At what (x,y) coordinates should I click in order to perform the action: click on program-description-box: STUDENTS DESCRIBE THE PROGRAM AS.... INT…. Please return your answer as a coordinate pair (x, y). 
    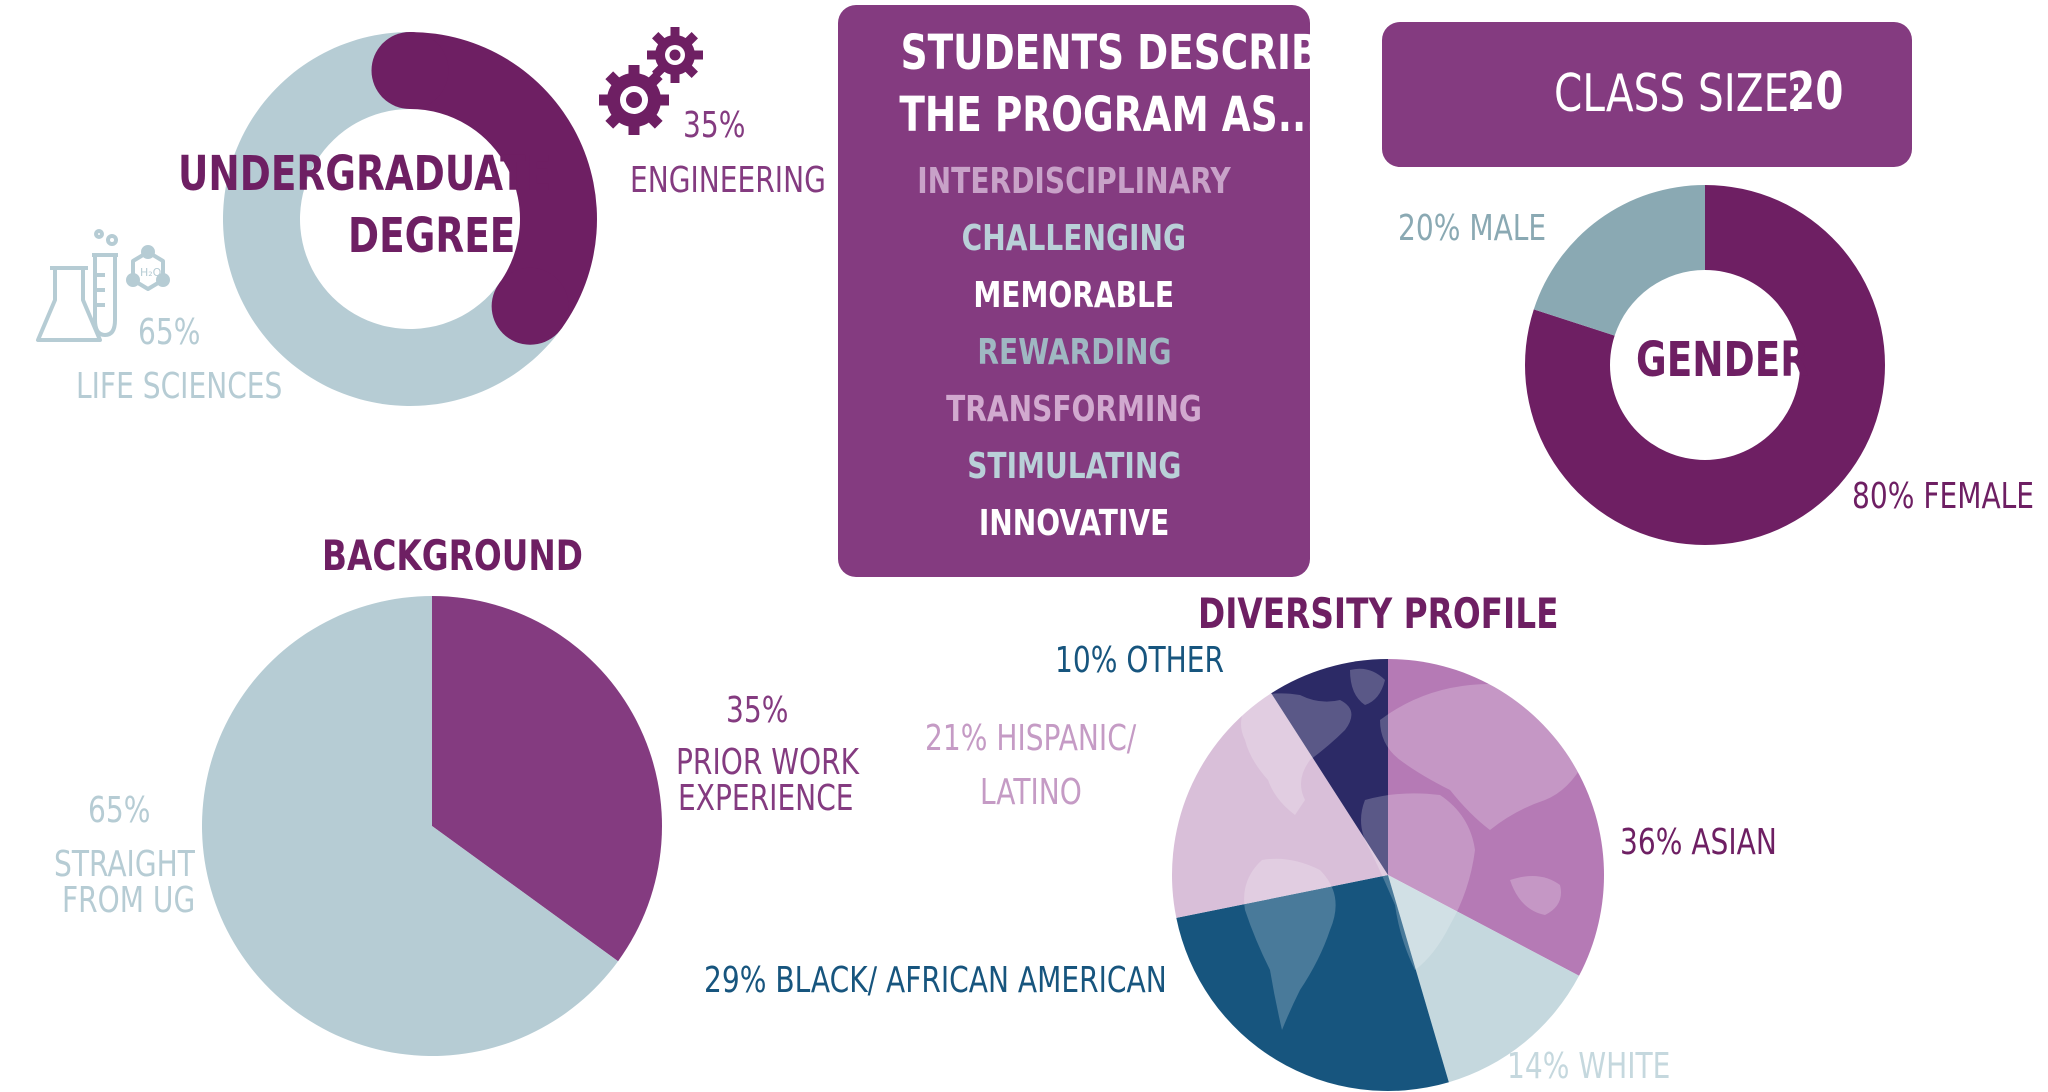
    Looking at the image, I should click on (1091, 291).